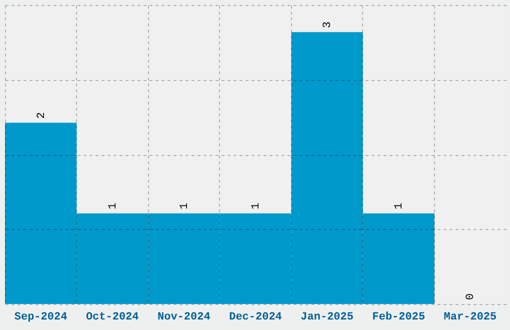 The width and height of the screenshot is (510, 330). Describe the element at coordinates (113, 318) in the screenshot. I see `x-tick-label: Oct-2024` at that location.